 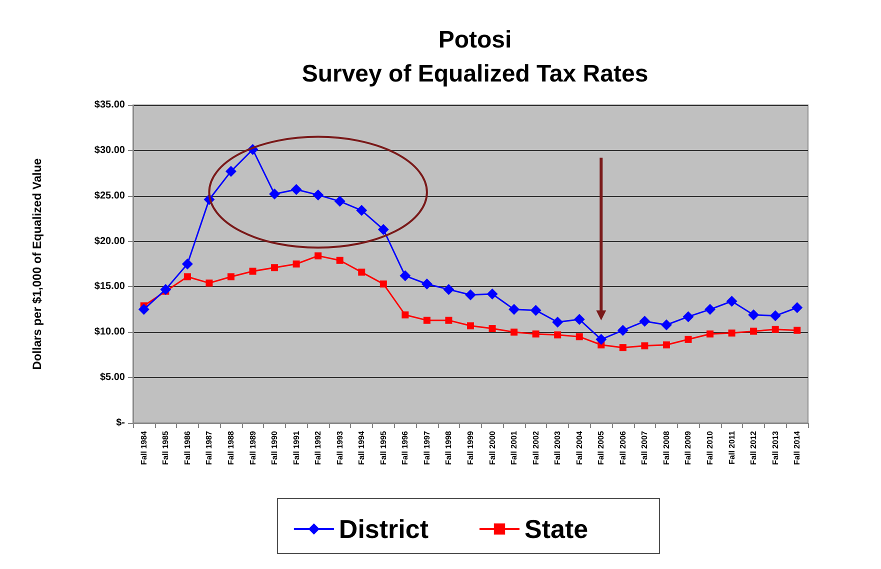 What do you see at coordinates (557, 447) in the screenshot?
I see `x-tick-label: Fall 2003` at bounding box center [557, 447].